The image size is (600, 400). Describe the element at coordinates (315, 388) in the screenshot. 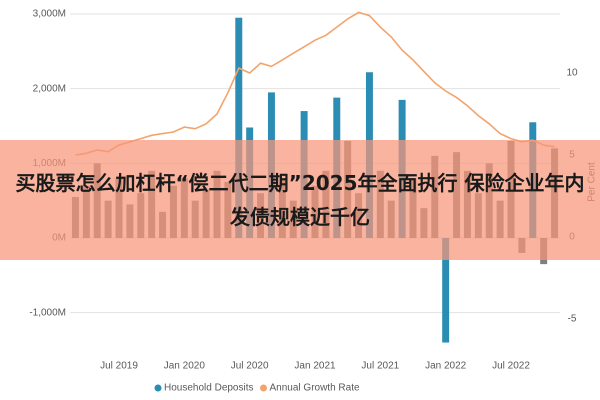

I see `legend-label: Annual Growth Rate` at that location.